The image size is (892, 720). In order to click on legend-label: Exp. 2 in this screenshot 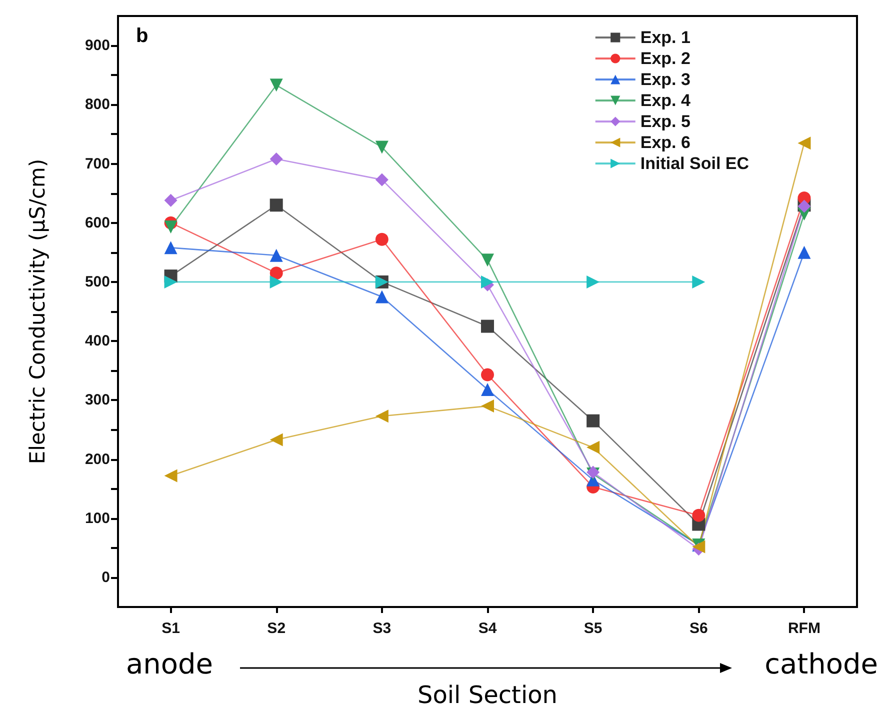, I will do `click(665, 58)`.